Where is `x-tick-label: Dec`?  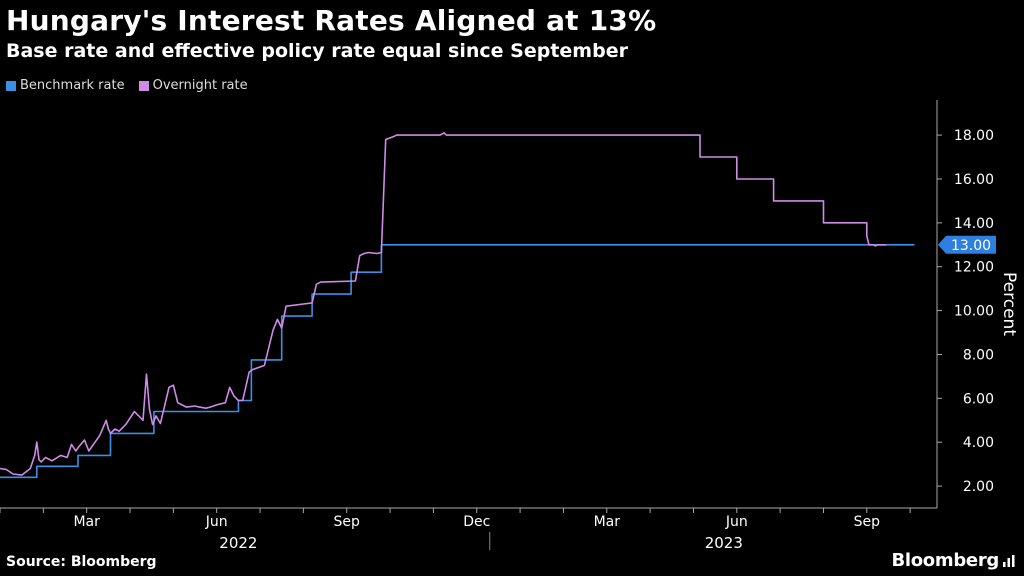 x-tick-label: Dec is located at coordinates (476, 522).